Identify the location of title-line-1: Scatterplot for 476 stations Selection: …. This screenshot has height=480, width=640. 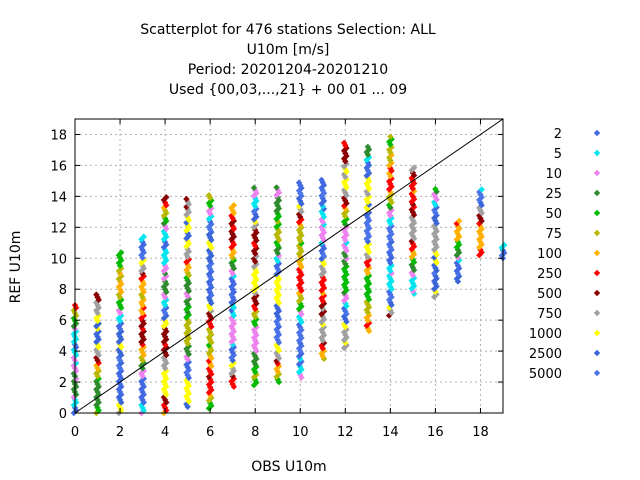
(288, 30).